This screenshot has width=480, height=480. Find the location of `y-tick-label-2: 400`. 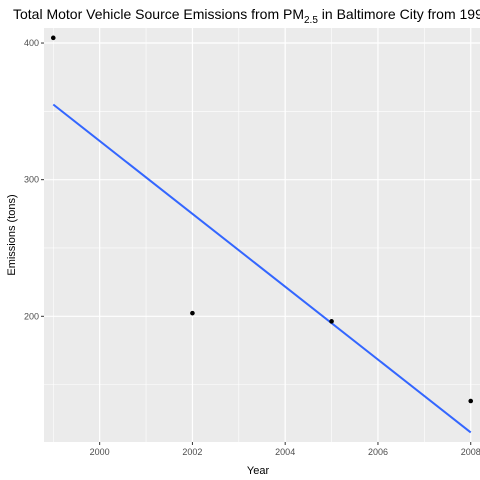

y-tick-label-2: 400 is located at coordinates (31, 43).